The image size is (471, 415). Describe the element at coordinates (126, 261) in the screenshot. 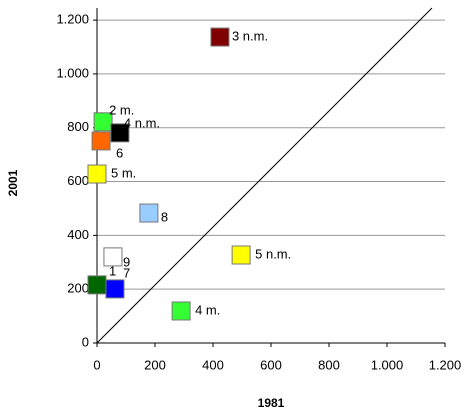

I see `point-label: 9` at that location.